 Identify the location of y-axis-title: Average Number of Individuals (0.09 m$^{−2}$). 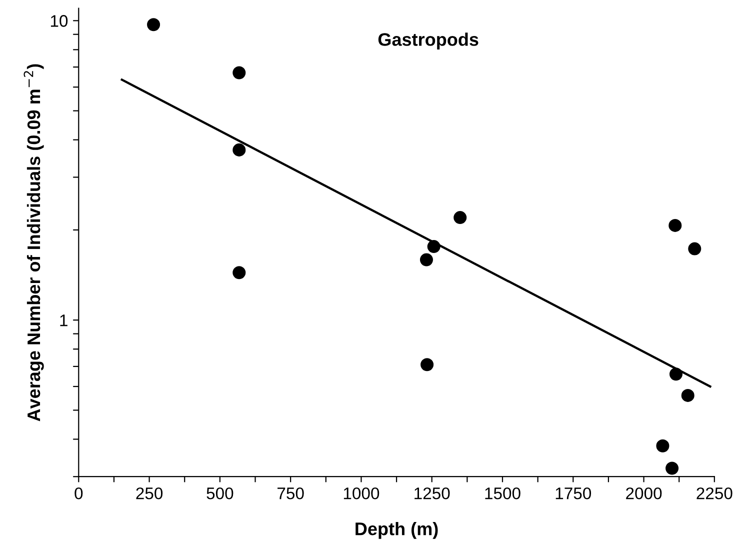
(34, 243).